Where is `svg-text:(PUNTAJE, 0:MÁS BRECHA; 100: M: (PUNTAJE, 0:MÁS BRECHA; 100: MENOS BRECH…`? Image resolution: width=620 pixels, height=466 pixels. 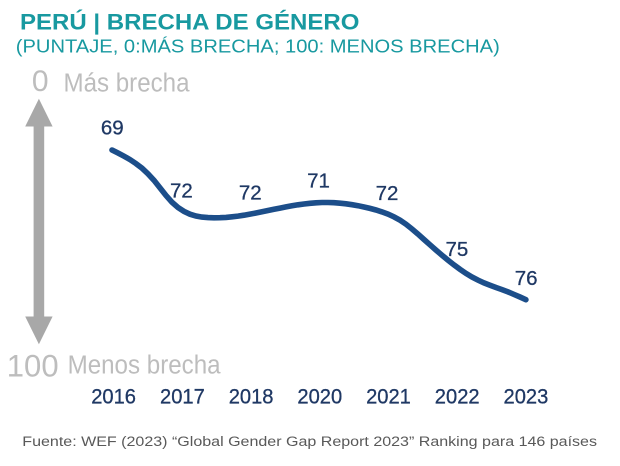
svg-text:(PUNTAJE, 0:MÁS BRECHA; 100: M: (PUNTAJE, 0:MÁS BRECHA; 100: MENOS BRECH… is located at coordinates (258, 47).